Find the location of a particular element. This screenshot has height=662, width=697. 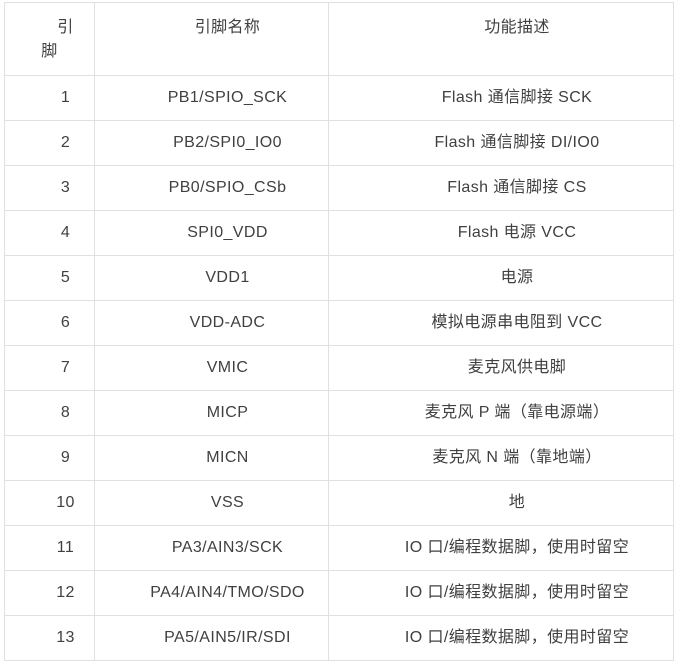

pin-number-cell: 4 is located at coordinates (49, 233).